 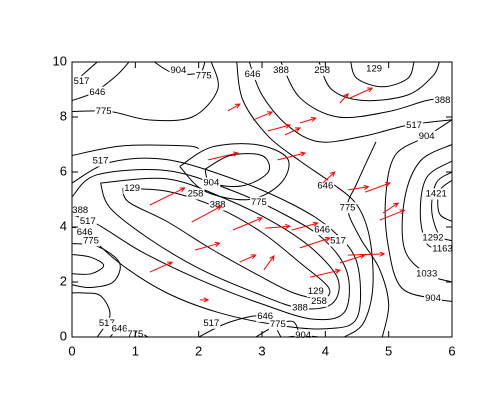 I want to click on contour-label: 1033, so click(x=426, y=273).